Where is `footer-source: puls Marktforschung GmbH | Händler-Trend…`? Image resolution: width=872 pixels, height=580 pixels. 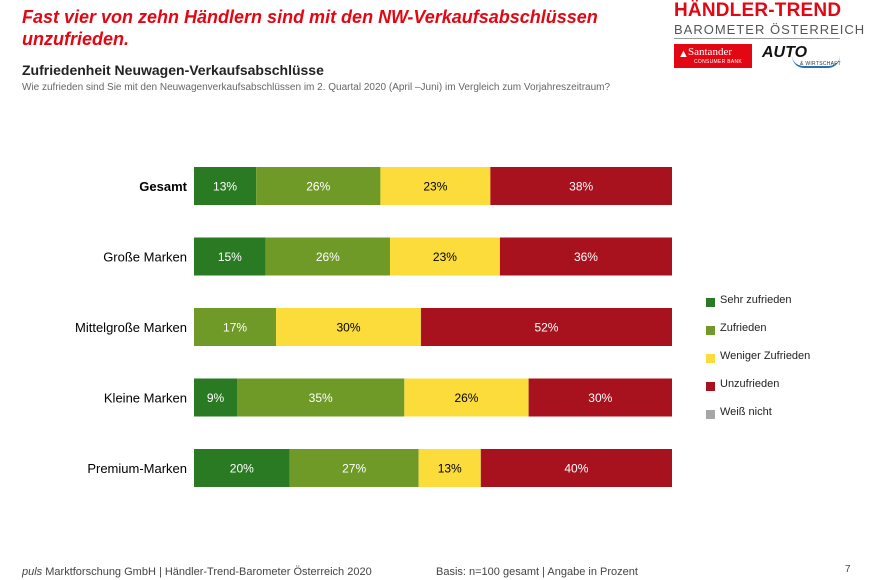
footer-source: puls Marktforschung GmbH | Händler-Trend… is located at coordinates (197, 572).